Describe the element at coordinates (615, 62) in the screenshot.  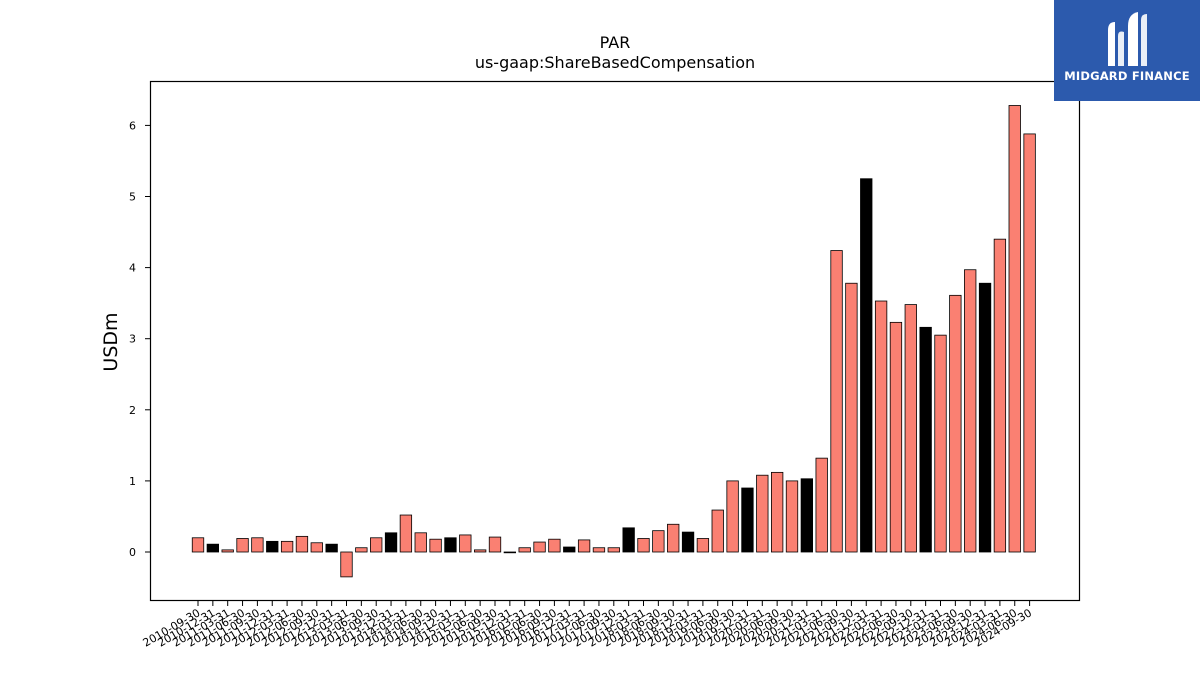
I see `chart-subtitle: us-gaap:ShareBasedCompensation` at that location.